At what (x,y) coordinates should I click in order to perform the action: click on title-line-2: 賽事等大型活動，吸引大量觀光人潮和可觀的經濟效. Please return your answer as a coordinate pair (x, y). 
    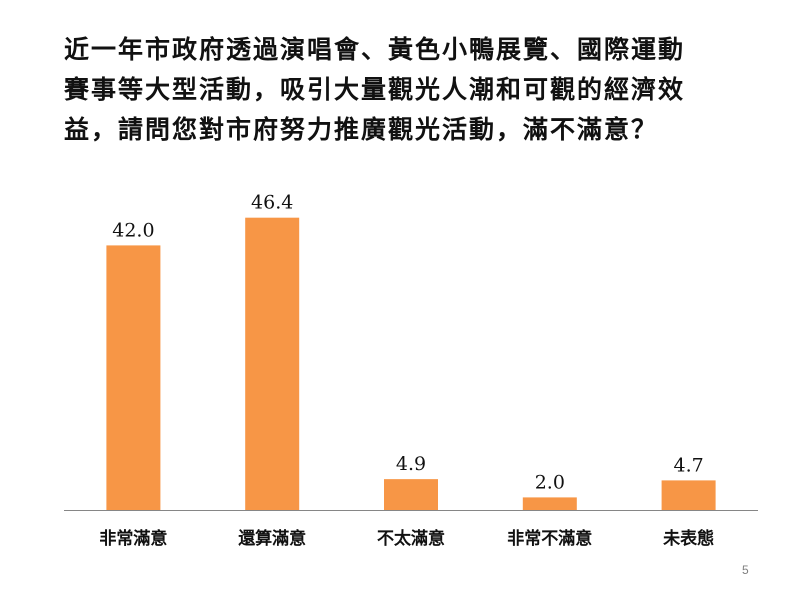
    Looking at the image, I should click on (375, 89).